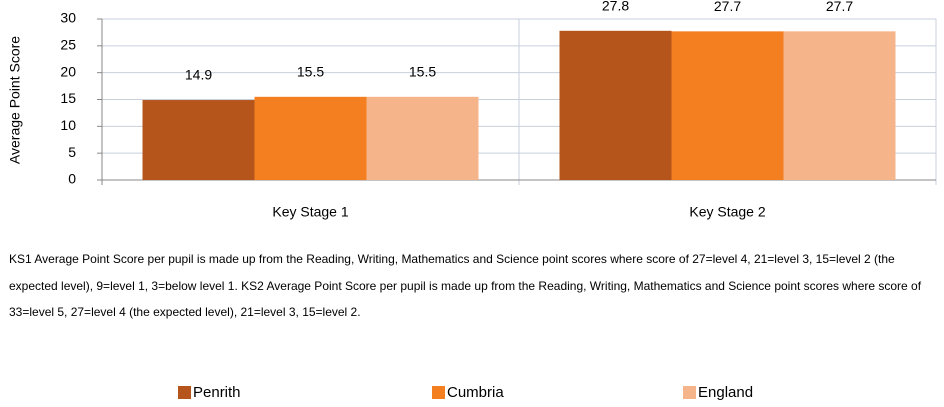  I want to click on value-label: 27.8, so click(615, 7).